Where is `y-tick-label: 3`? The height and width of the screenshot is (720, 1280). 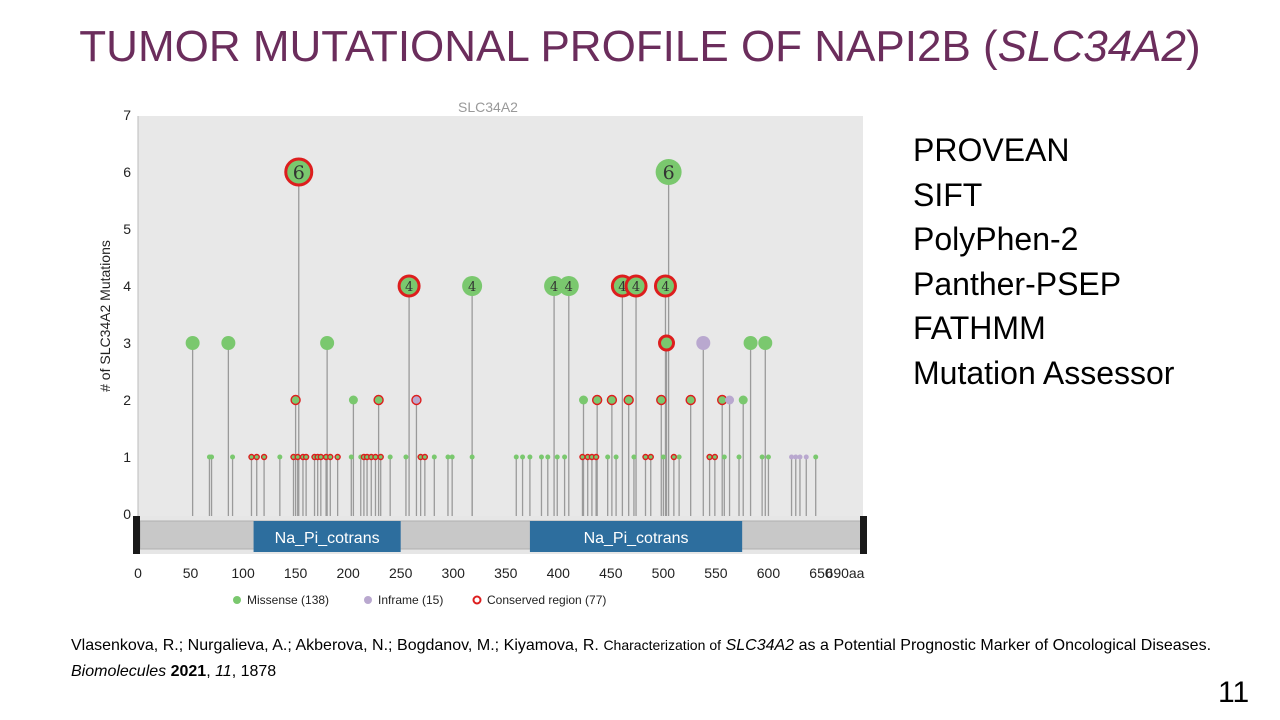 y-tick-label: 3 is located at coordinates (127, 343).